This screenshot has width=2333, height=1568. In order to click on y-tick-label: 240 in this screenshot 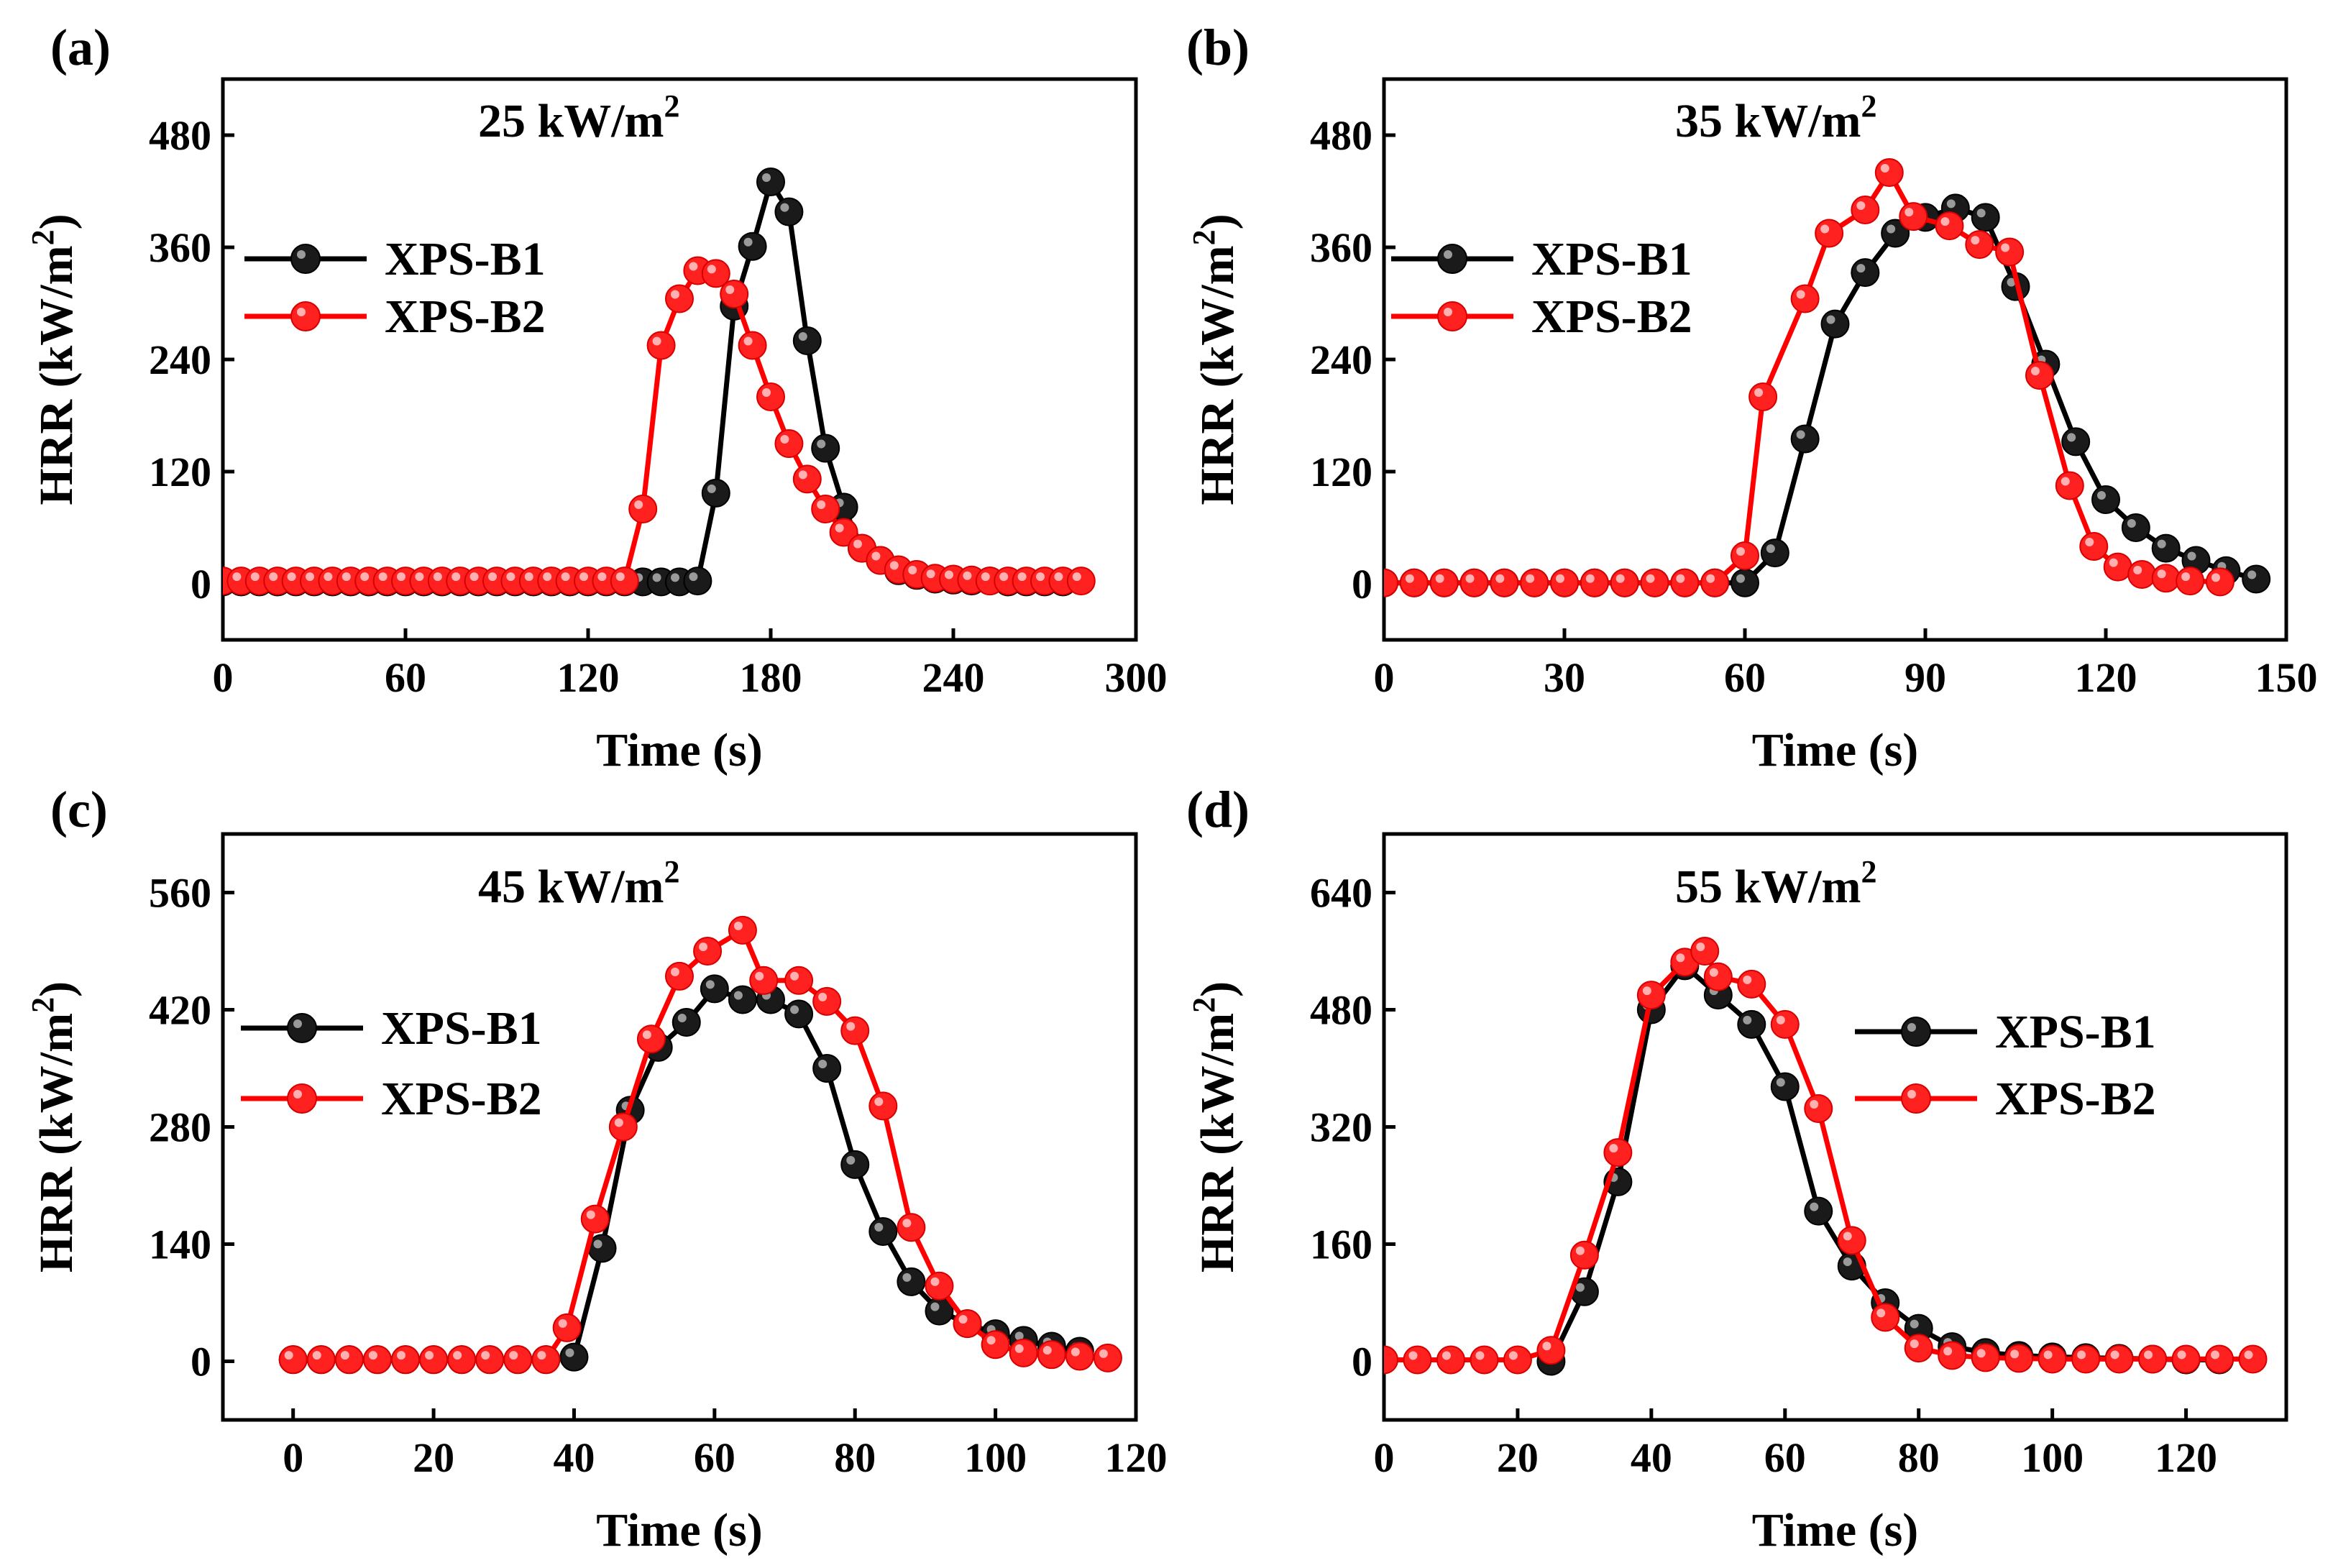, I will do `click(1341, 359)`.